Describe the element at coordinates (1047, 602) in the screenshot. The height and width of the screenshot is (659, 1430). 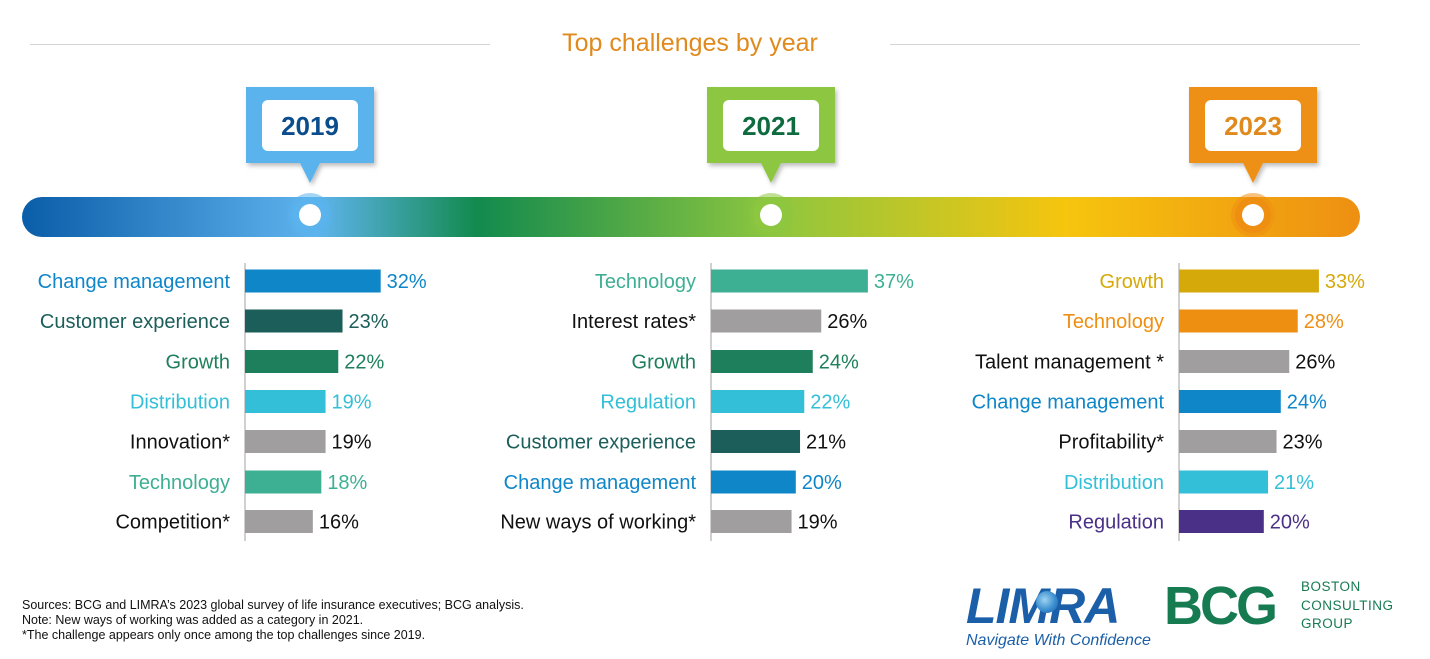
I see `globe-icon` at that location.